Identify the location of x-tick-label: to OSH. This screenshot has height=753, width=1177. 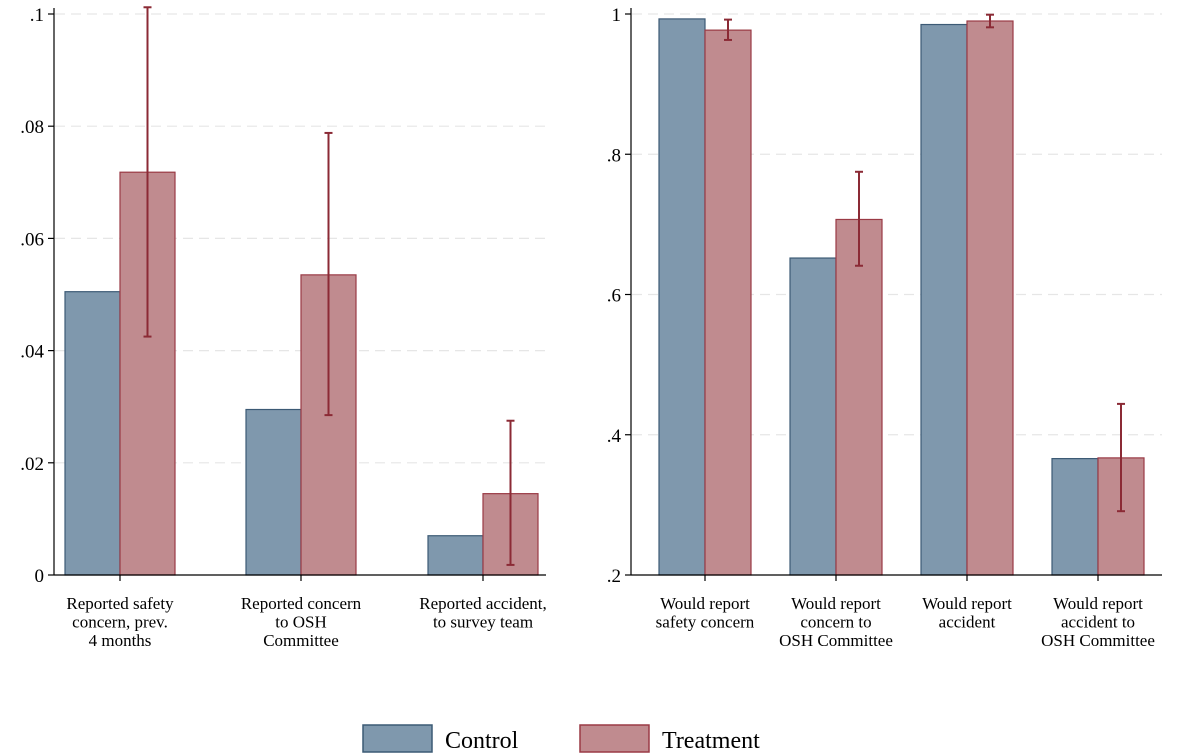
(300, 622).